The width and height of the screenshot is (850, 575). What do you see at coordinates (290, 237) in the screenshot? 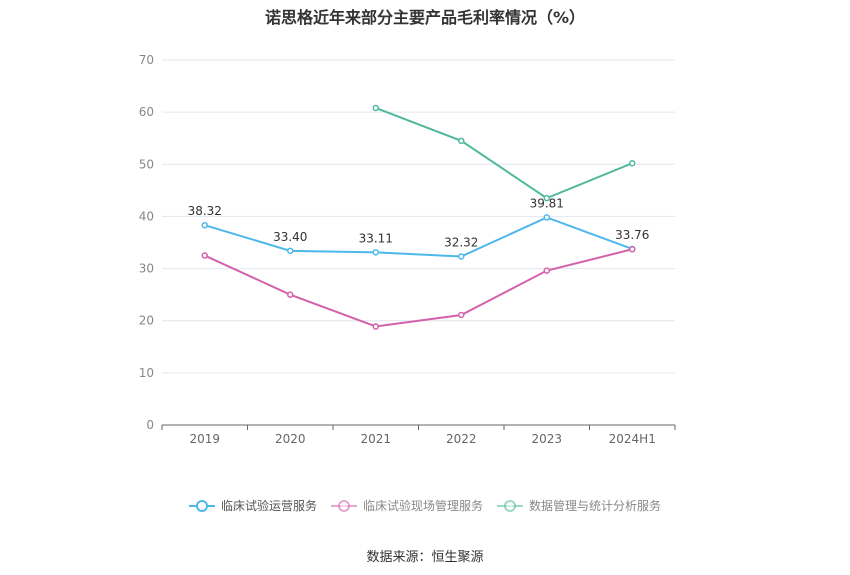
I see `data-label: 33.40` at bounding box center [290, 237].